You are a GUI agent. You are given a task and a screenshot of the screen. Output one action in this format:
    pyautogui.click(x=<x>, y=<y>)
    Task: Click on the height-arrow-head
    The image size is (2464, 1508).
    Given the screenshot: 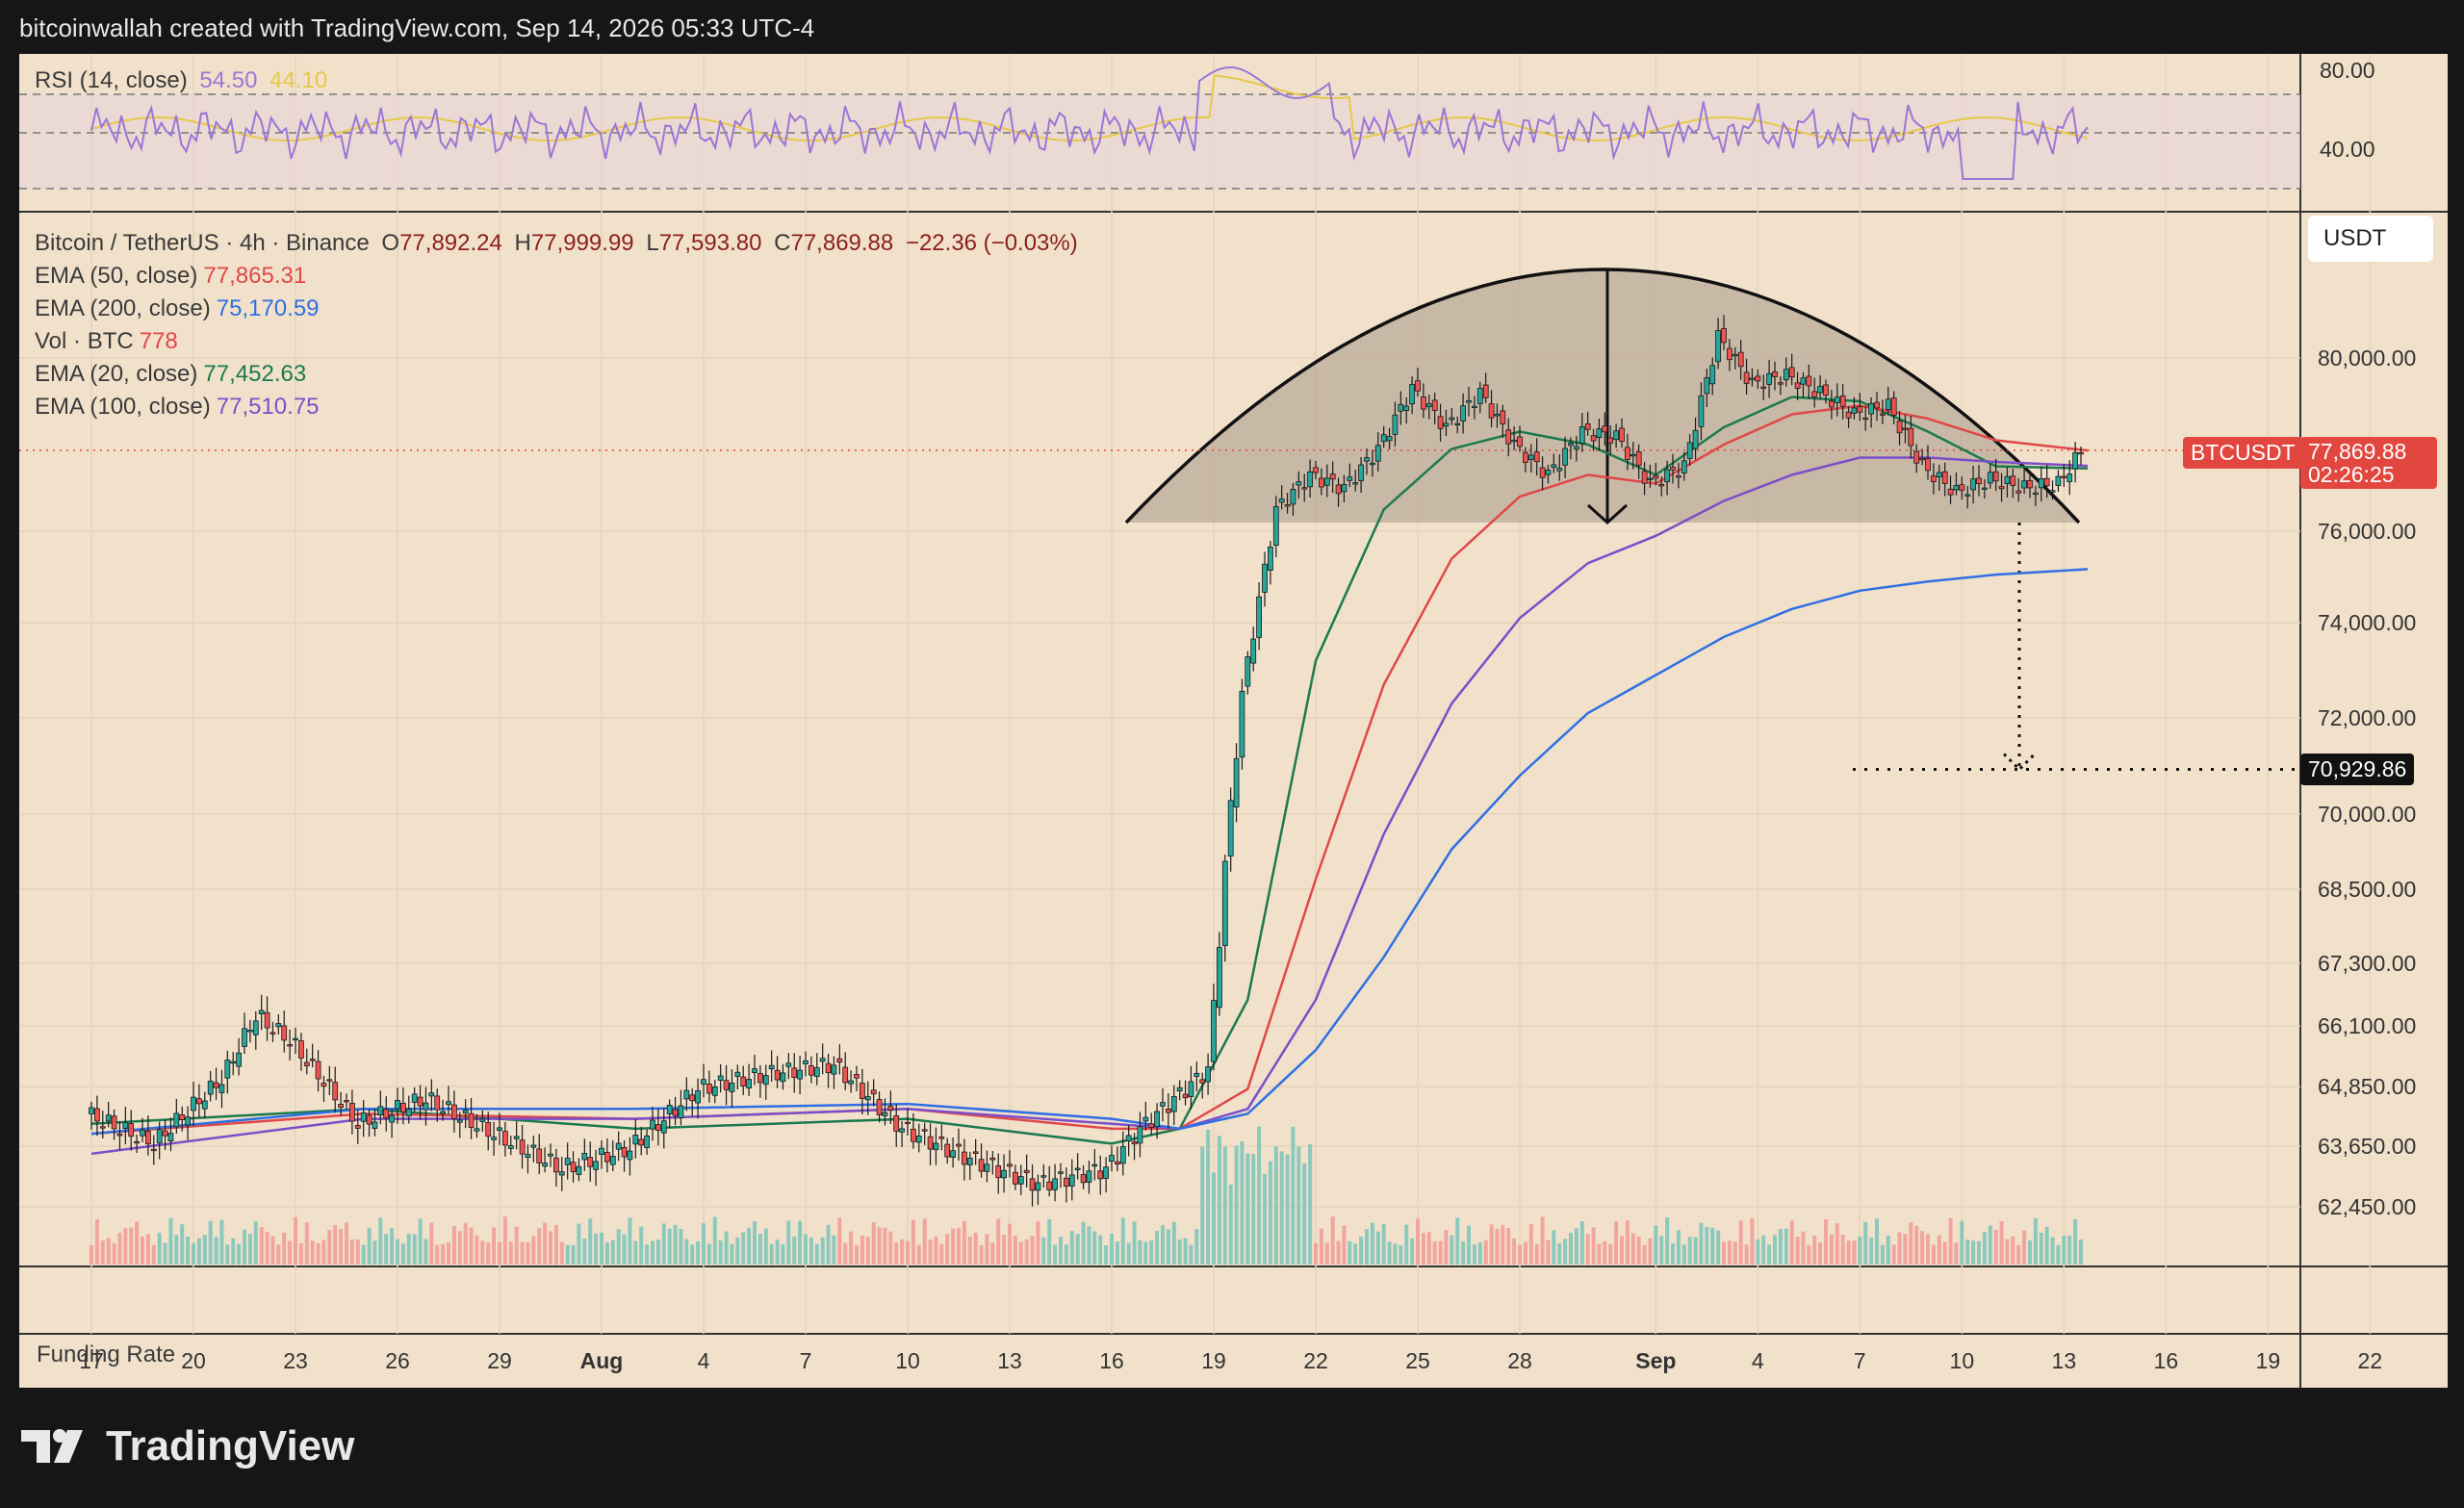 What is the action you would take?
    pyautogui.click(x=1607, y=514)
    